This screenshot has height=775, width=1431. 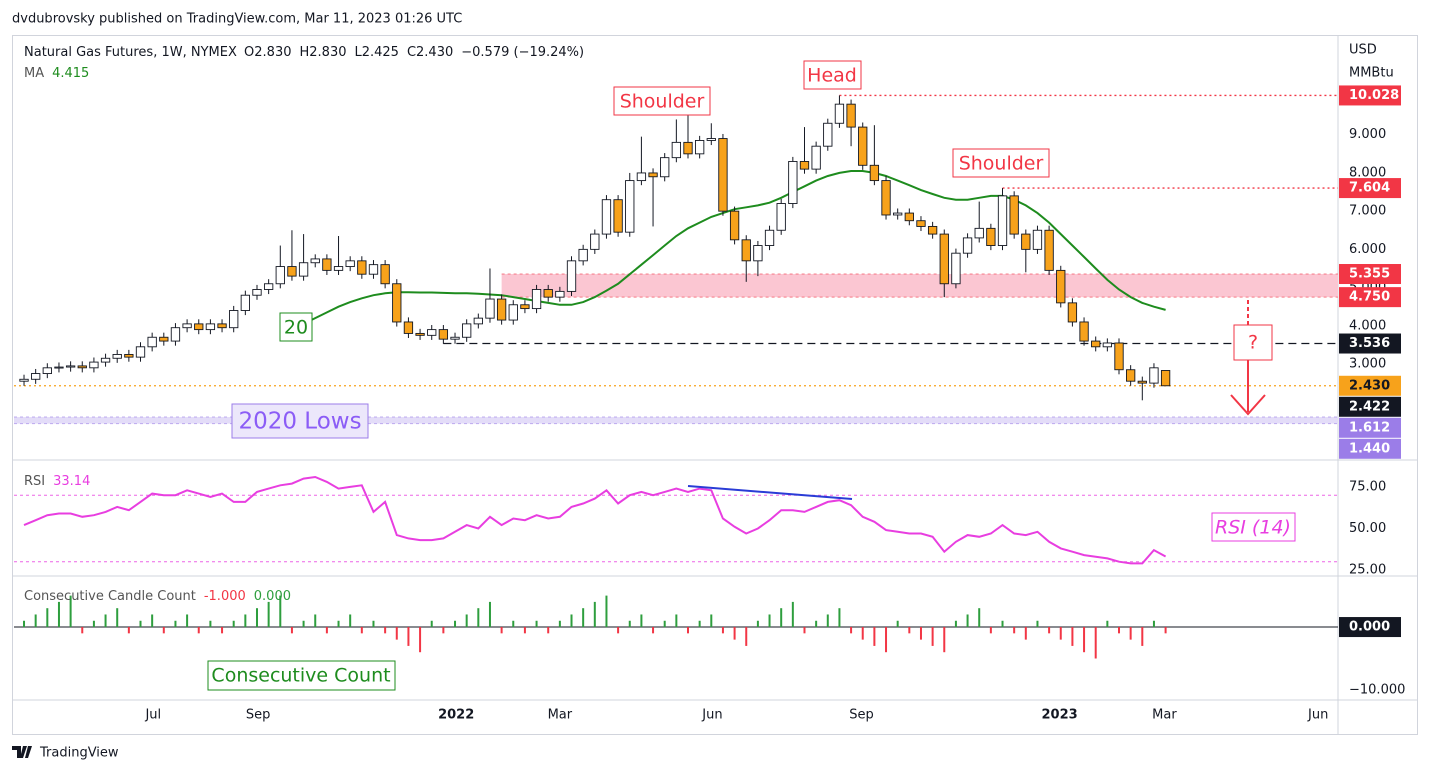 What do you see at coordinates (301, 675) in the screenshot?
I see `annotation-box` at bounding box center [301, 675].